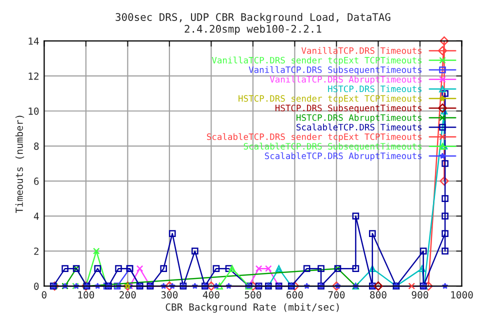 The width and height of the screenshot is (480, 320). What do you see at coordinates (33, 76) in the screenshot?
I see `y-tick-label: 12` at bounding box center [33, 76].